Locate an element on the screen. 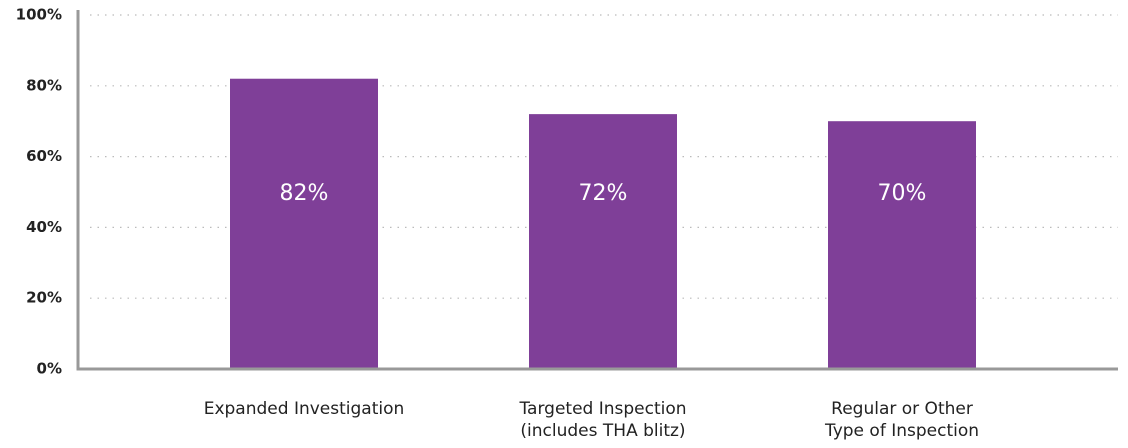 Image resolution: width=1128 pixels, height=448 pixels. x-tick-label: Expanded Investigation is located at coordinates (304, 409).